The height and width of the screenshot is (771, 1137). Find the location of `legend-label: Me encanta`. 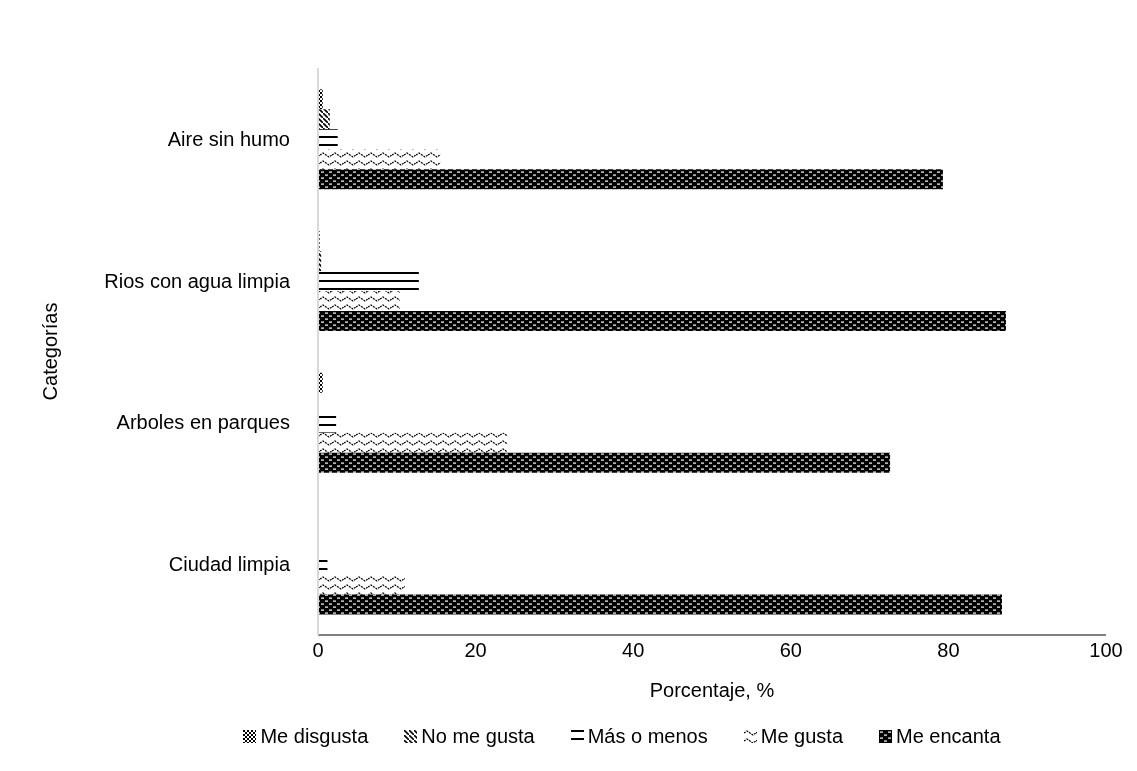

legend-label: Me encanta is located at coordinates (948, 736).